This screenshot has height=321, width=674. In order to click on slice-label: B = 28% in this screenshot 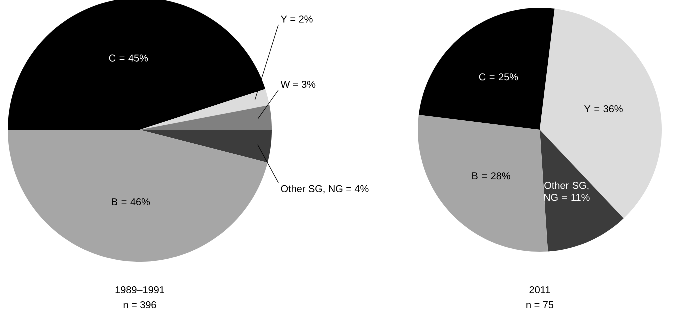, I will do `click(491, 176)`.